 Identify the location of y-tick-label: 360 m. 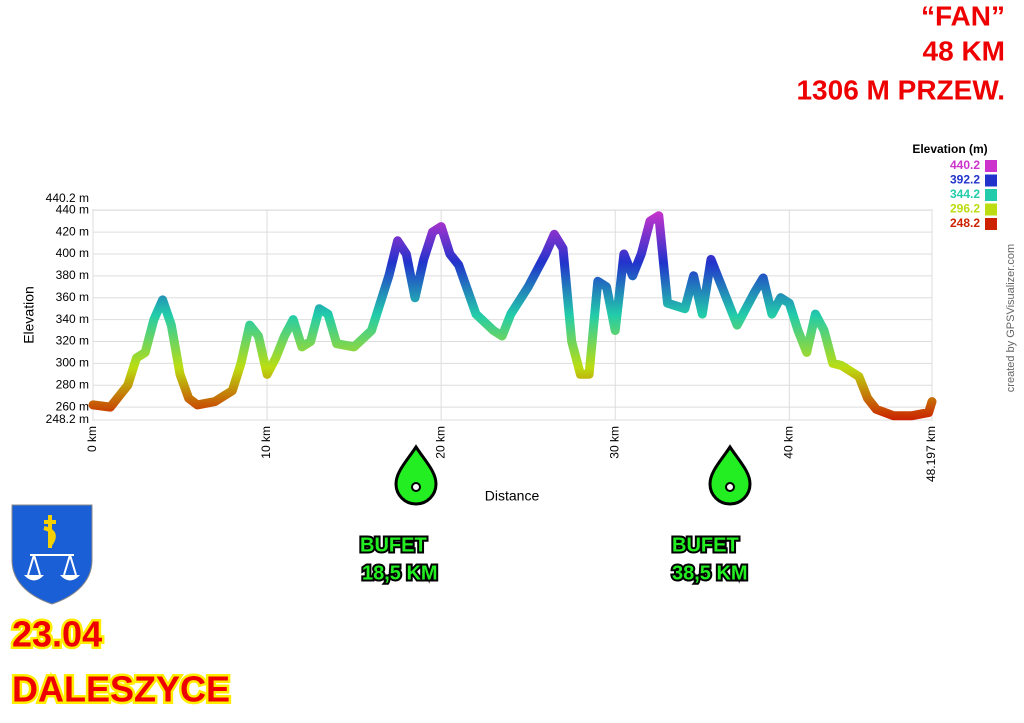
(72, 297).